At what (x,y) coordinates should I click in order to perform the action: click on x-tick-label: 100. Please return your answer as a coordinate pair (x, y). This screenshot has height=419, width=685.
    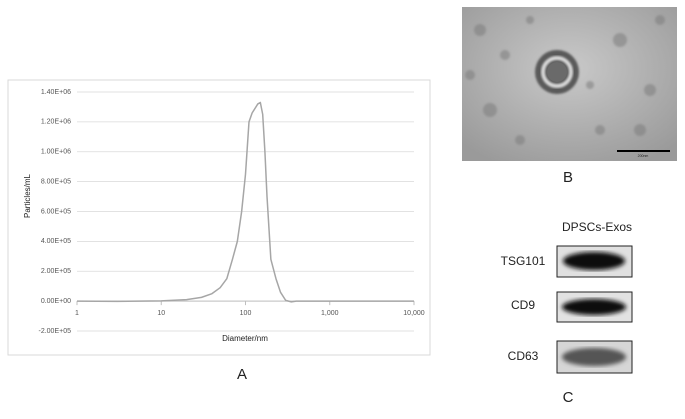
    Looking at the image, I should click on (246, 313).